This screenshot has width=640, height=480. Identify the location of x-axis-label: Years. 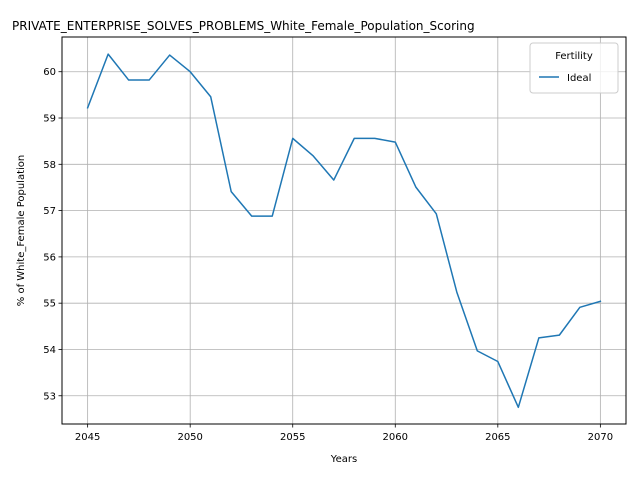
(343, 459).